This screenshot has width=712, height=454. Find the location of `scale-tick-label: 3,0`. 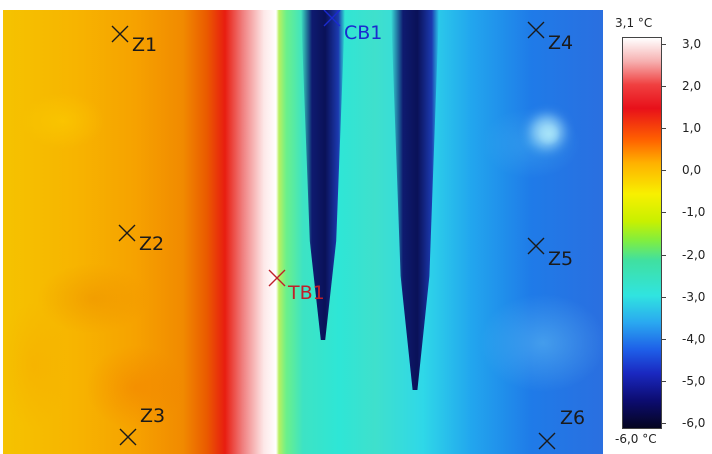

scale-tick-label: 3,0 is located at coordinates (692, 44).